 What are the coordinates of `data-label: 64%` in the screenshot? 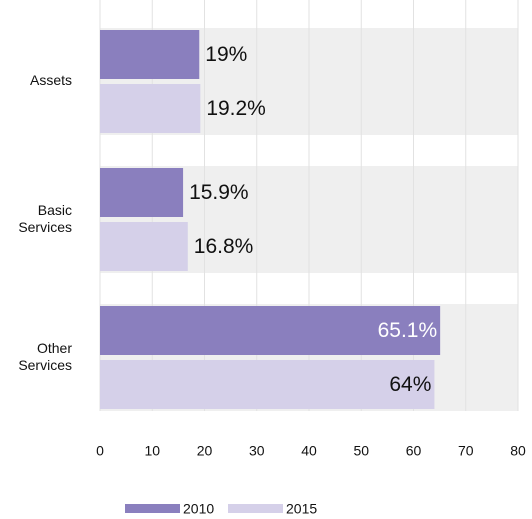 It's located at (410, 384).